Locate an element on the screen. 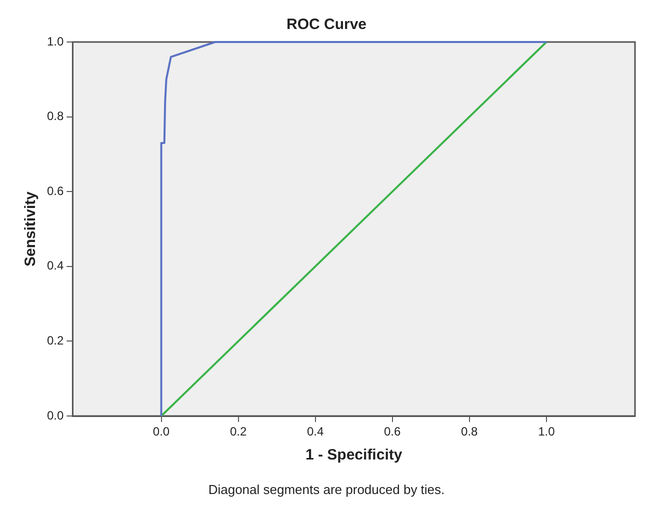  x-tick-label: 0.2 is located at coordinates (238, 431).